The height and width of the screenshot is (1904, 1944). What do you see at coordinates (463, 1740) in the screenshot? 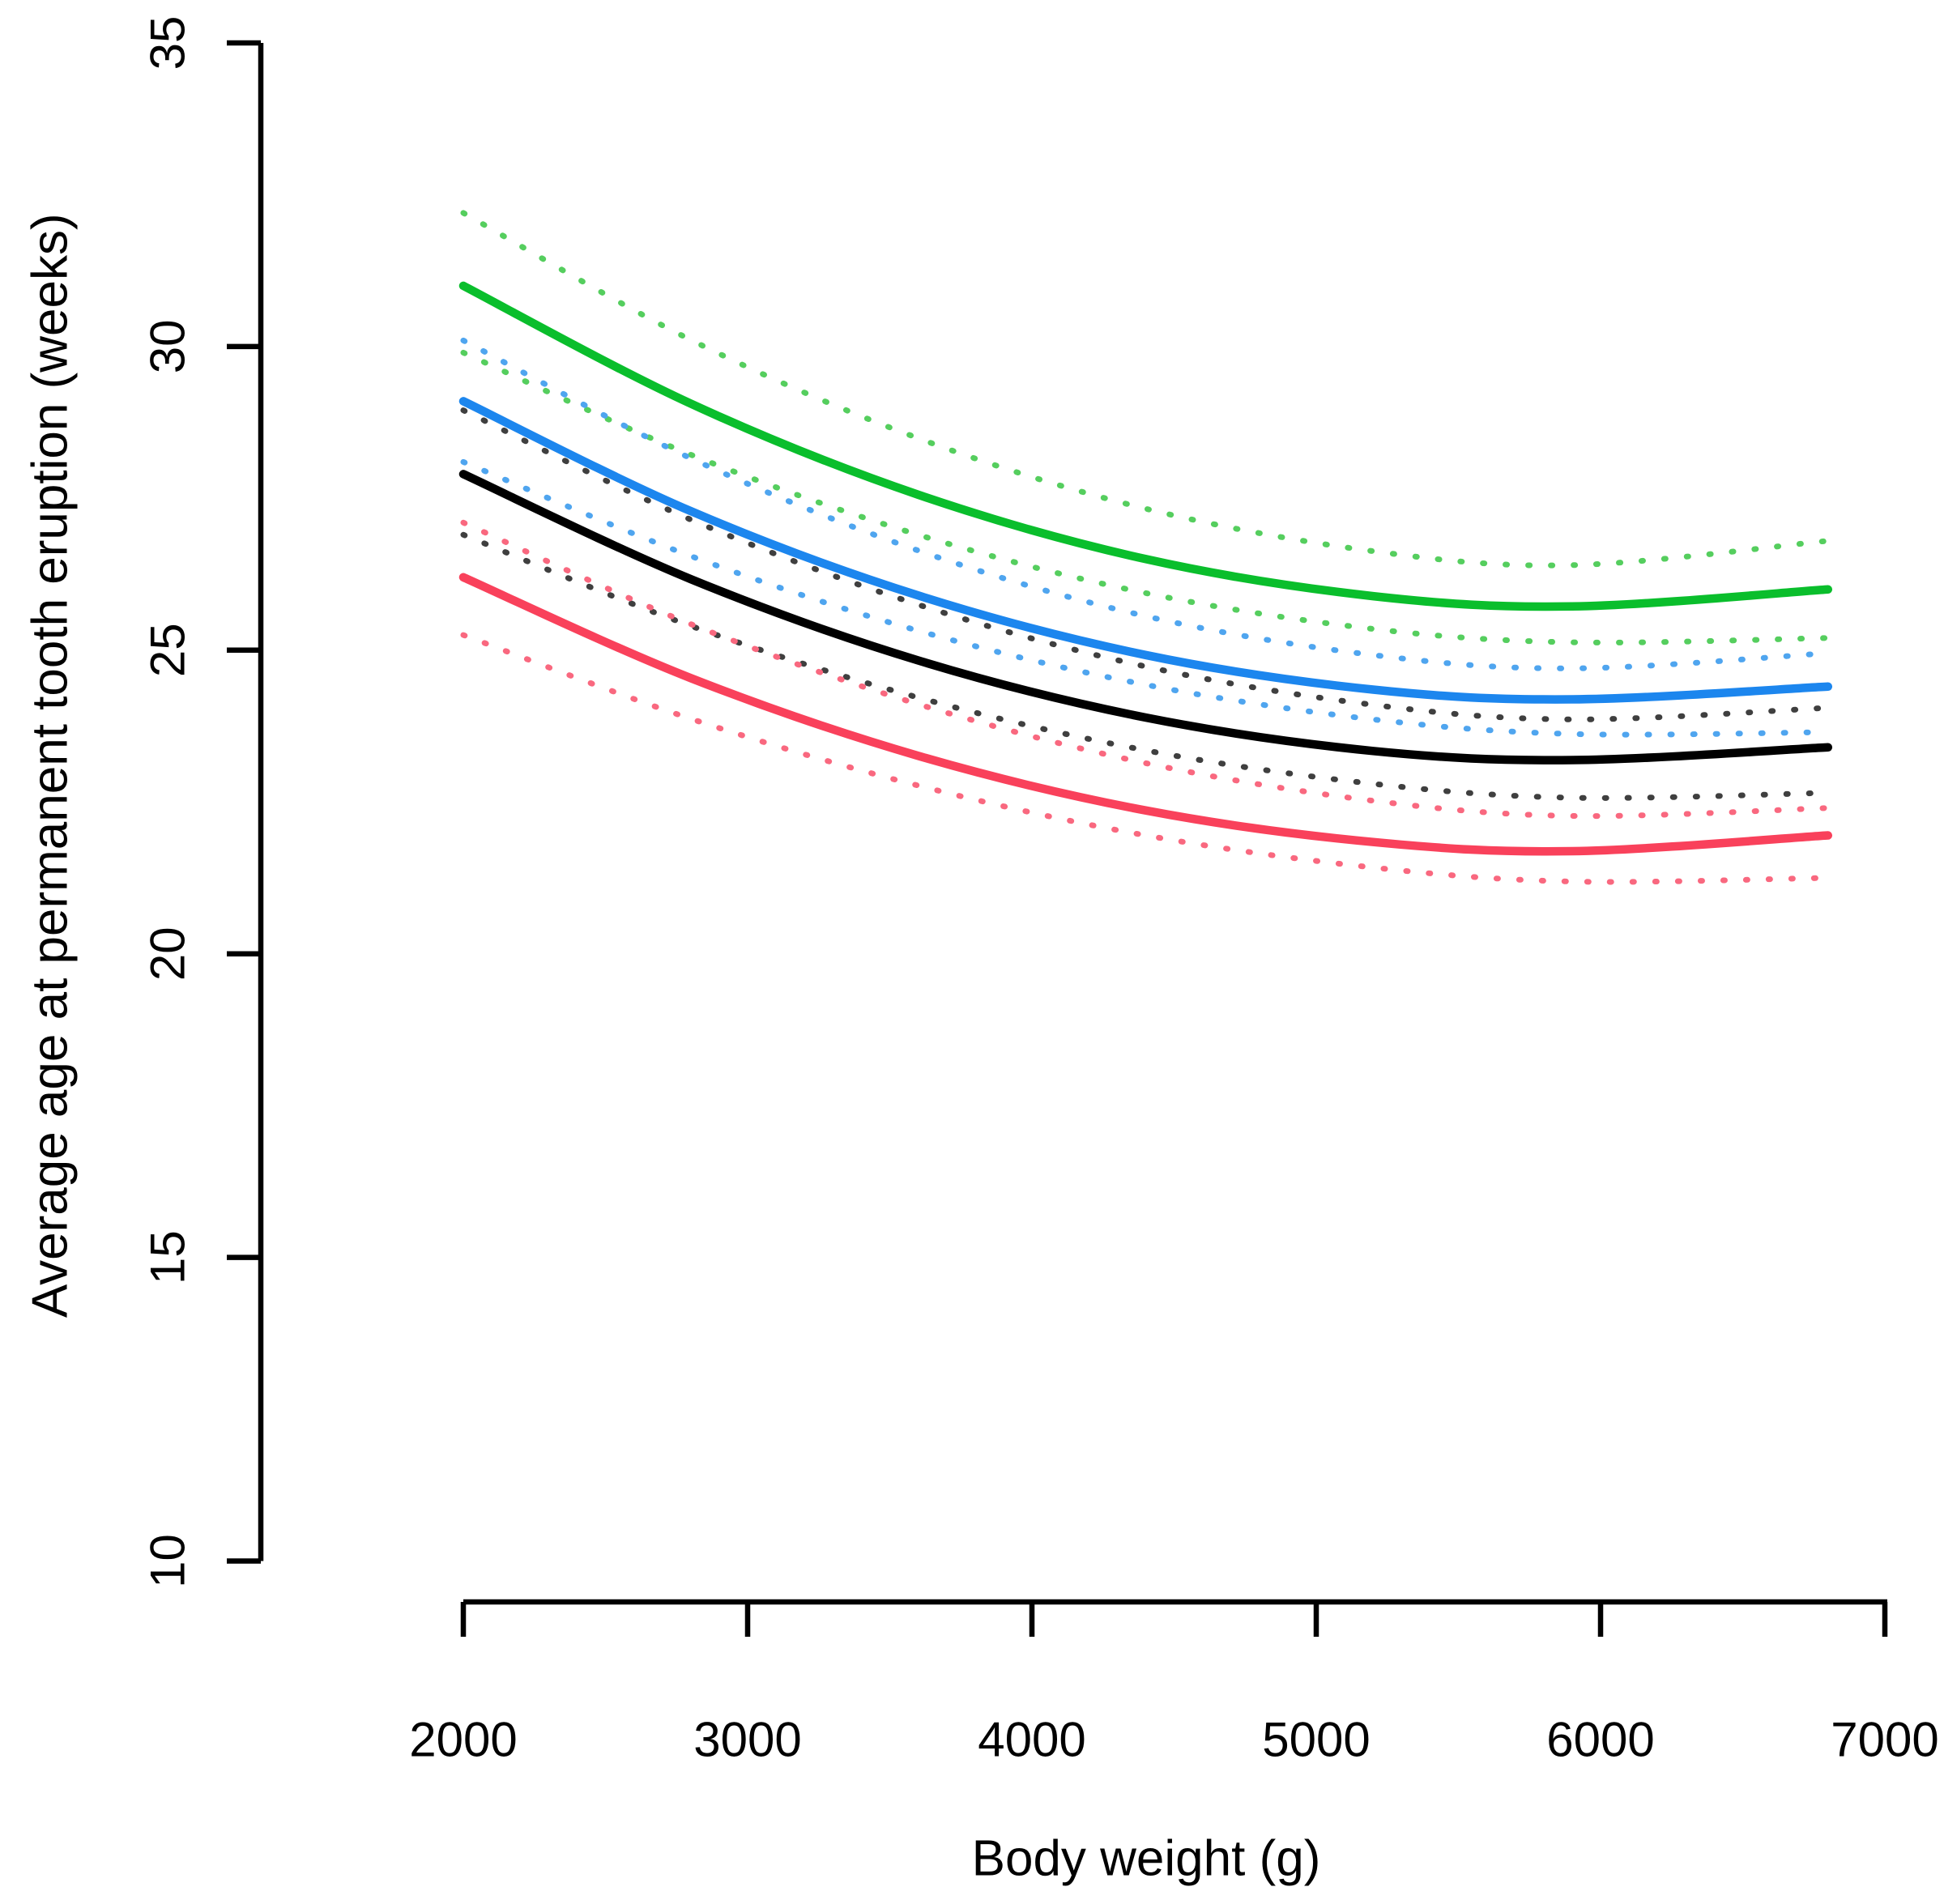
I see `x-tick-label-2000: 2000` at bounding box center [463, 1740].